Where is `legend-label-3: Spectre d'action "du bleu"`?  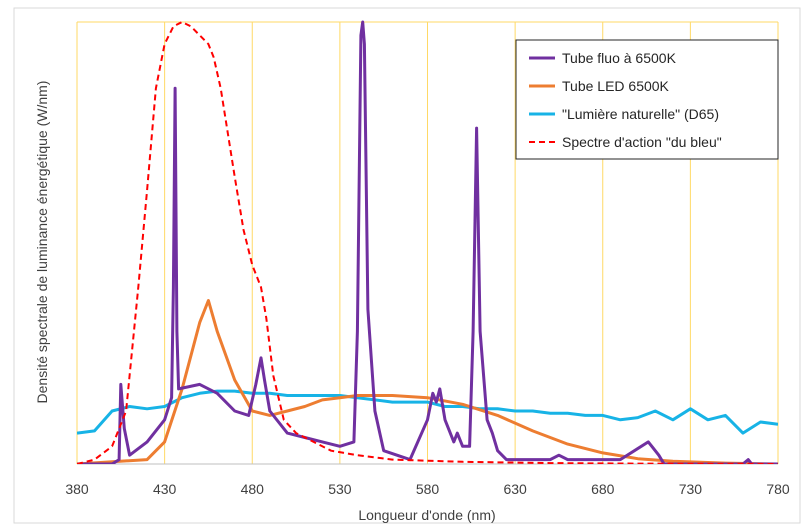 legend-label-3: Spectre d'action "du bleu" is located at coordinates (642, 142).